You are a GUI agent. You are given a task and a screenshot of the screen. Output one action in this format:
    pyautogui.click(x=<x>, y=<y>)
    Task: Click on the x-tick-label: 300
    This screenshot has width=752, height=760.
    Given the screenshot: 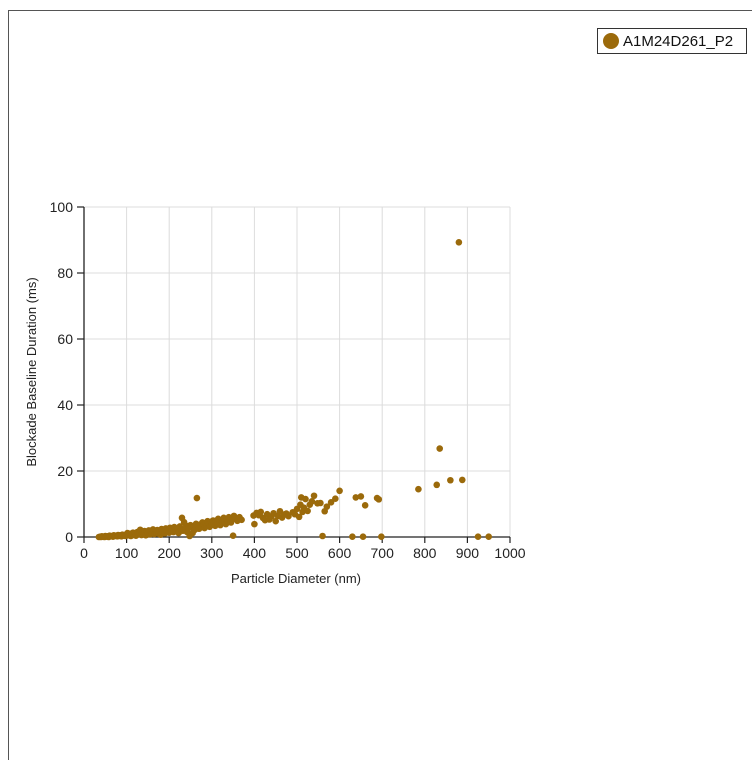 What is the action you would take?
    pyautogui.click(x=212, y=553)
    